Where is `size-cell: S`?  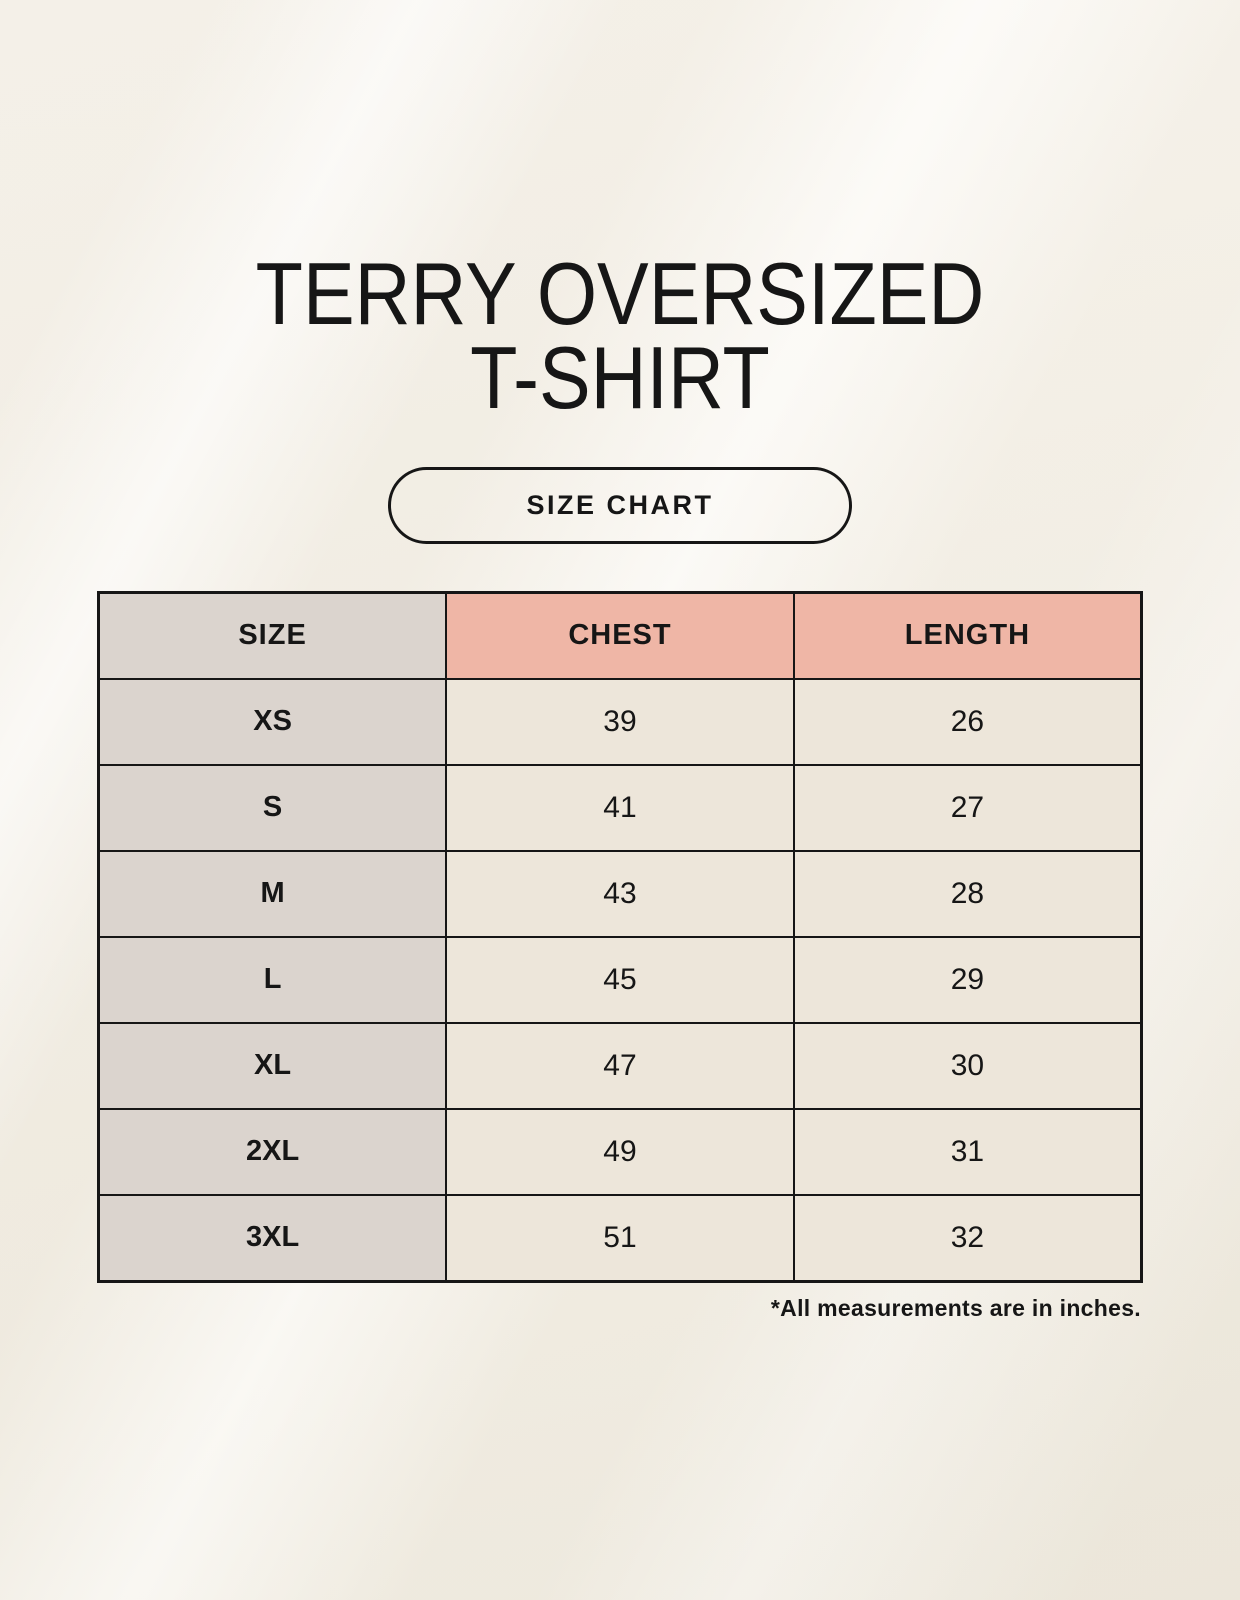 size-cell: S is located at coordinates (272, 807).